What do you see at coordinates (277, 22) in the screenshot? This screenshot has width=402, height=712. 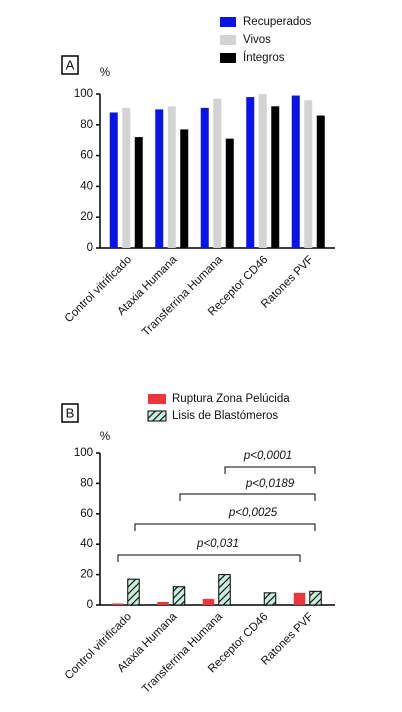 I see `legend-label: Recuperados` at bounding box center [277, 22].